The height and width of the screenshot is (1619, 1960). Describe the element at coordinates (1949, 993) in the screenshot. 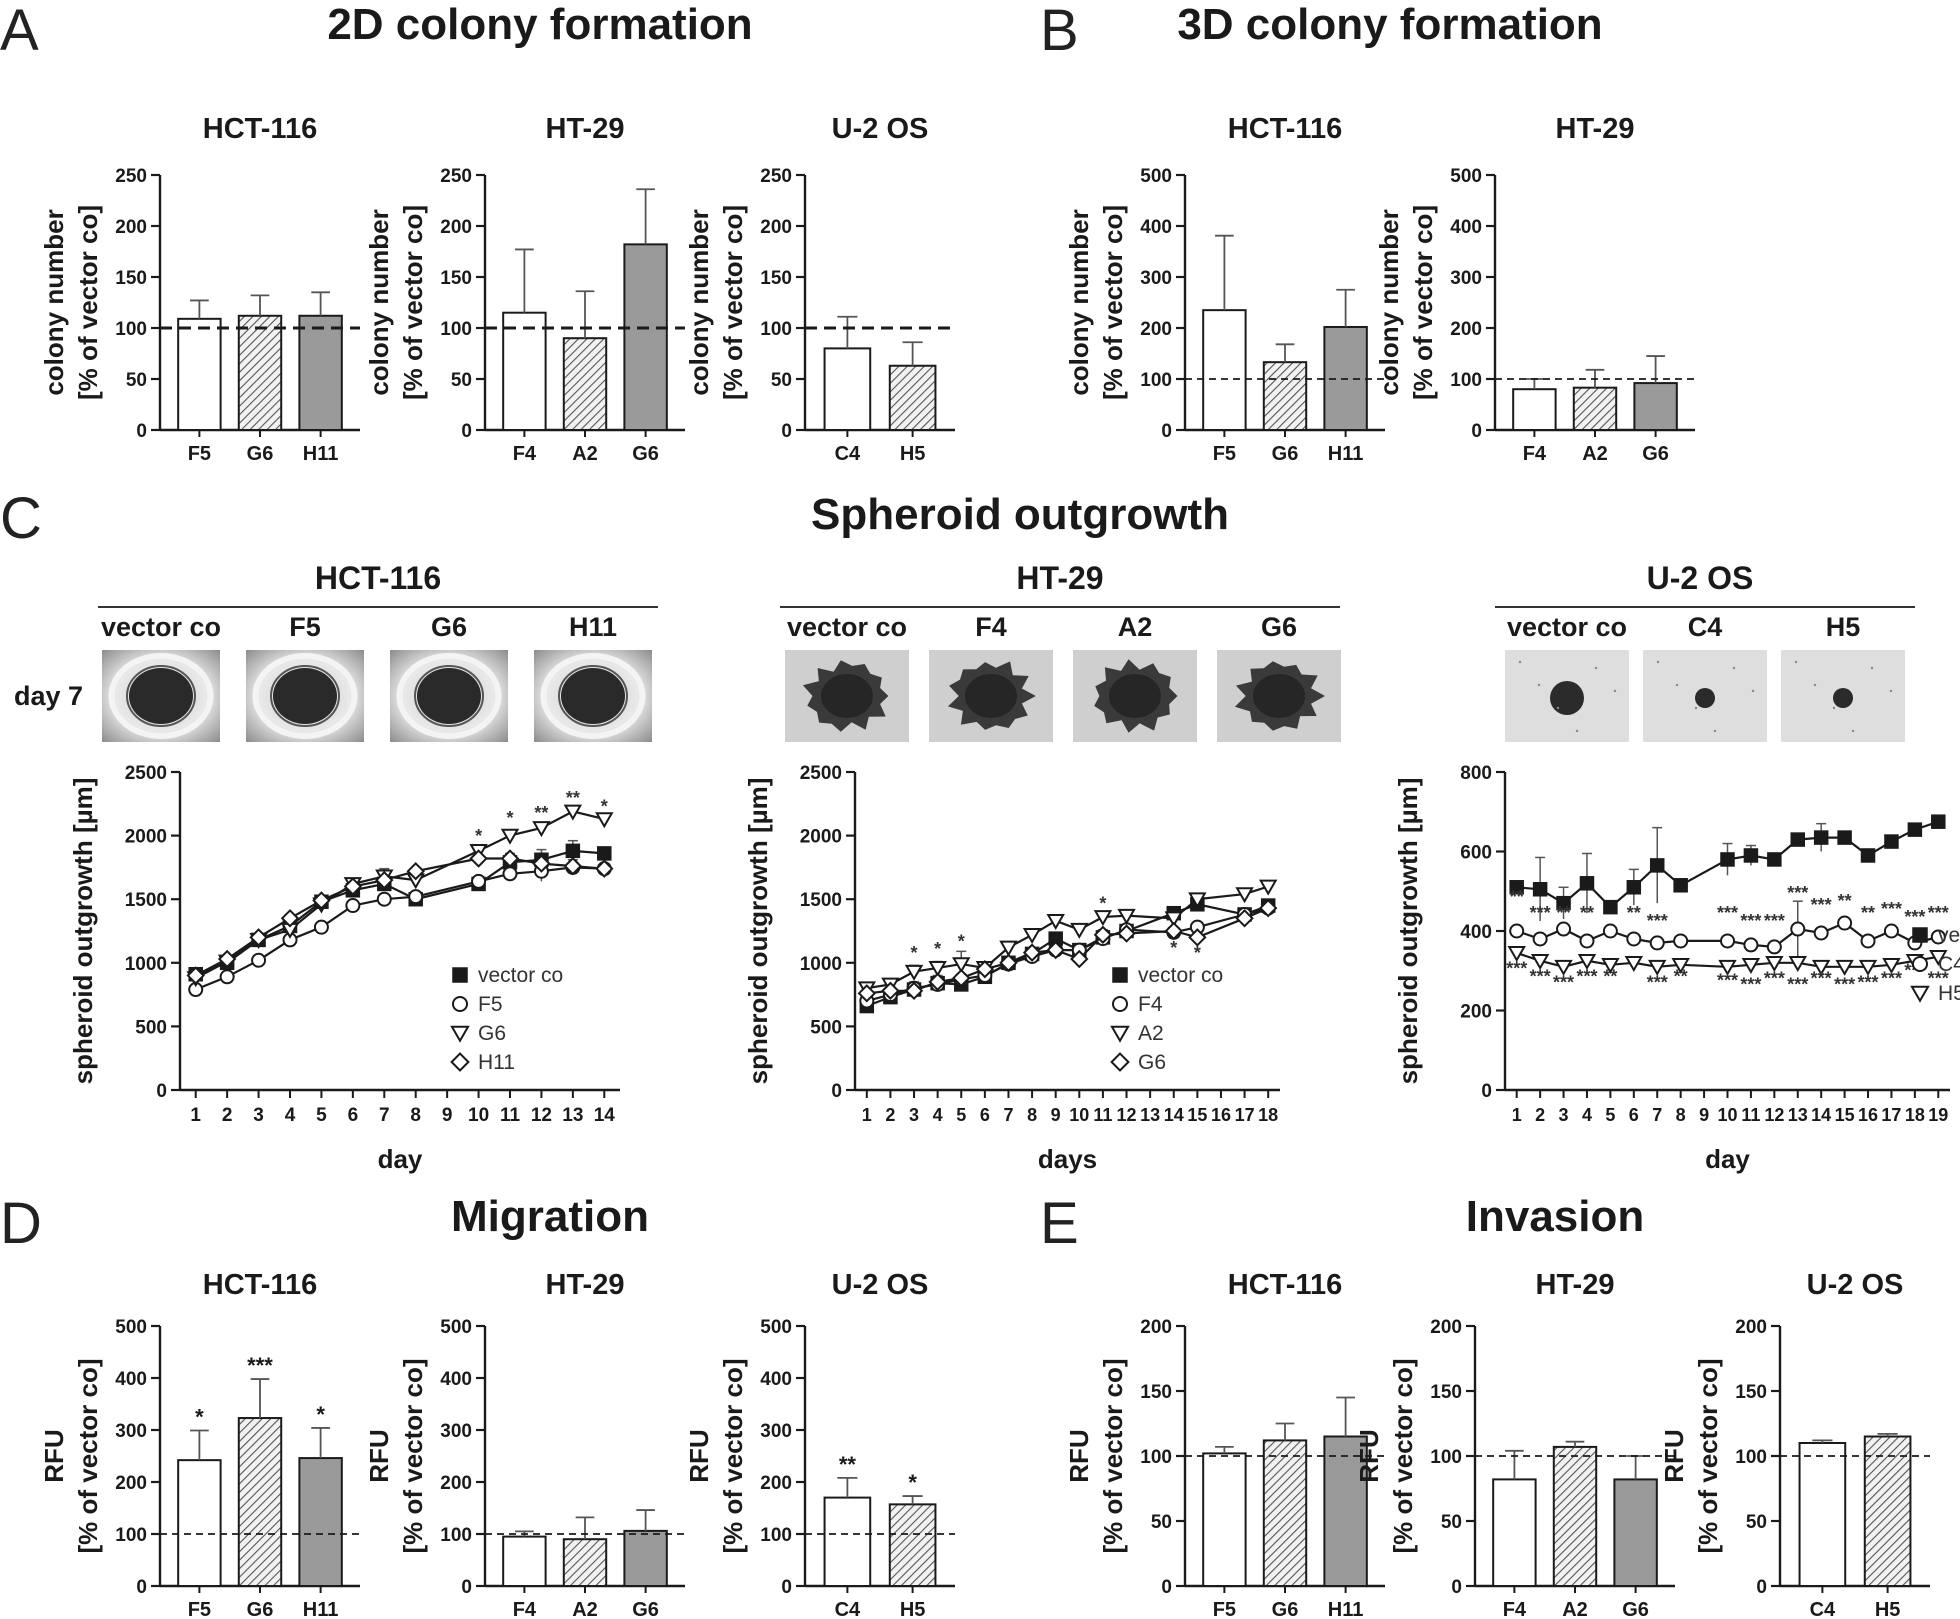

I see `legend-label: H5` at that location.